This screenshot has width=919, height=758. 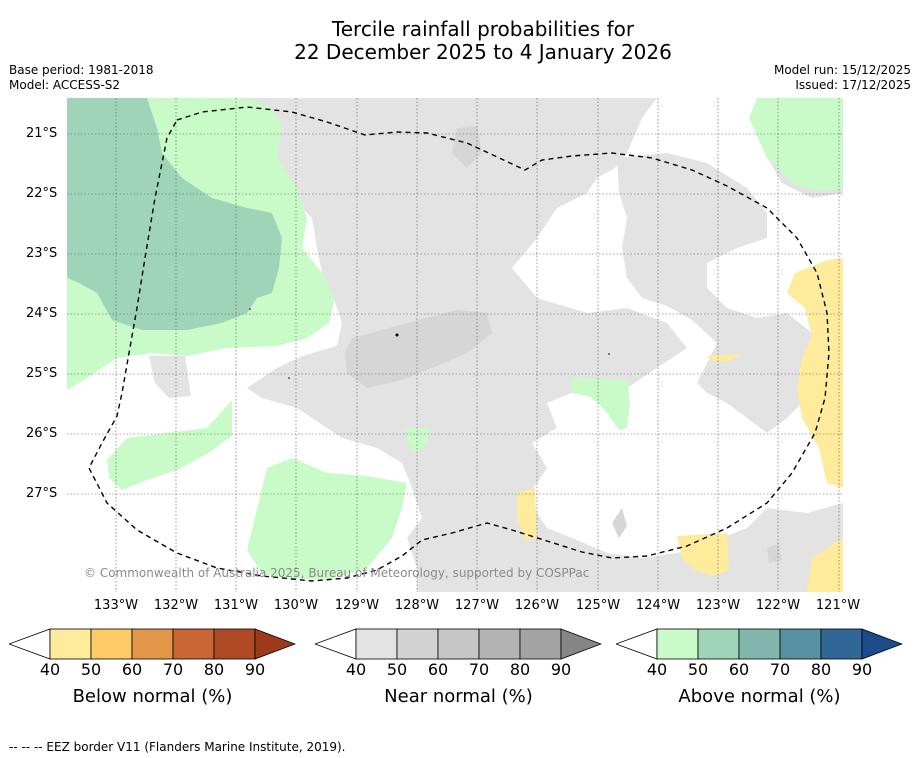 What do you see at coordinates (236, 605) in the screenshot?
I see `lon-label: 131°W` at bounding box center [236, 605].